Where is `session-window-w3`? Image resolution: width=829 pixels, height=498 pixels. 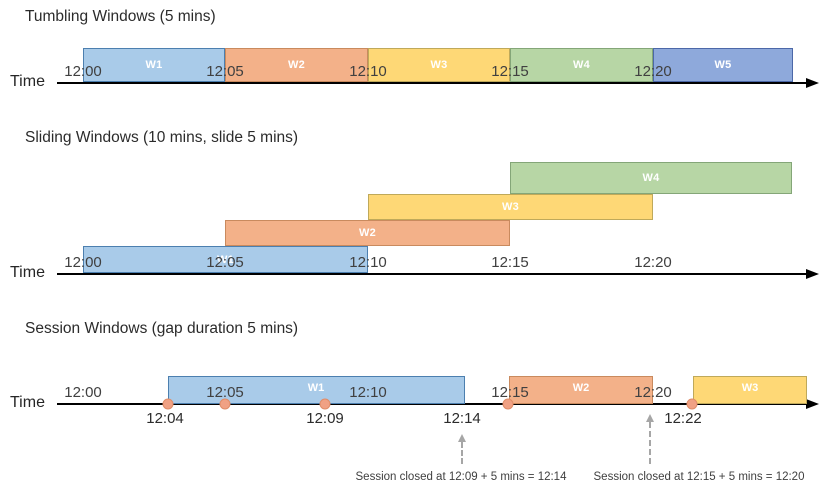
session-window-w3 is located at coordinates (750, 390).